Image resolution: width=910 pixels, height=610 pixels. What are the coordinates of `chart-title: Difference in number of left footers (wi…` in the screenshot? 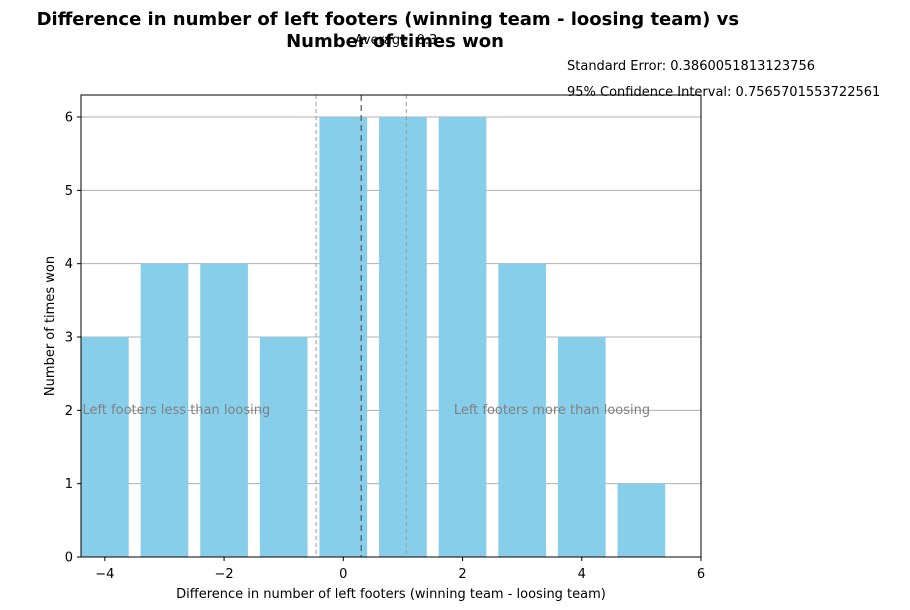 It's located at (391, 30).